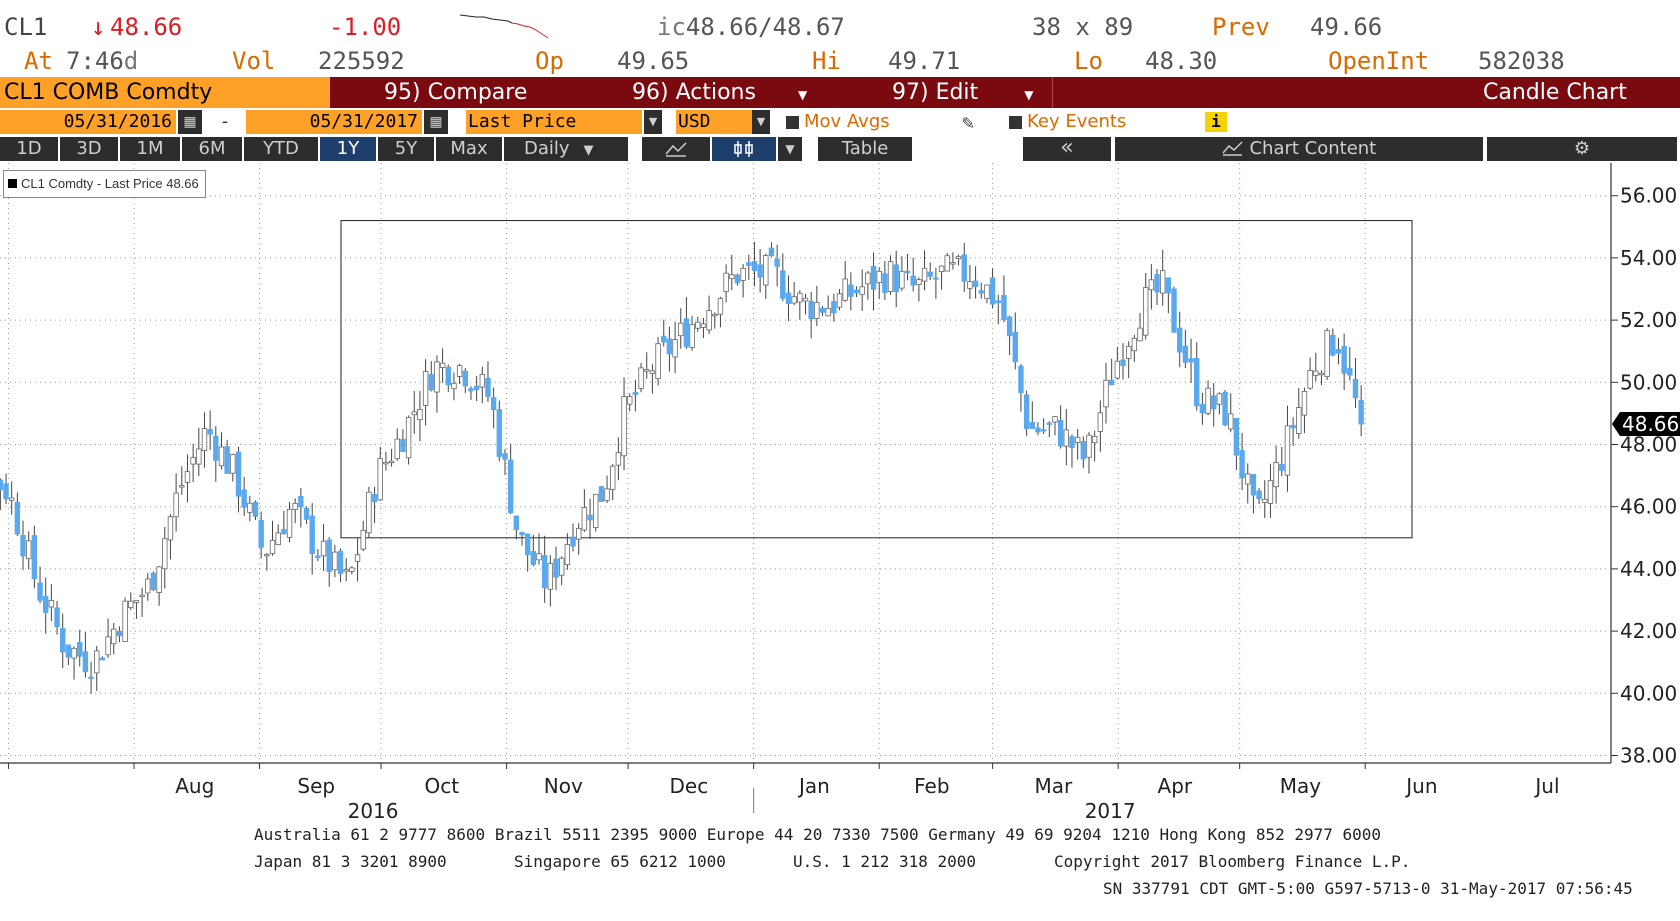  I want to click on compare-button: 95) Compare, so click(456, 92).